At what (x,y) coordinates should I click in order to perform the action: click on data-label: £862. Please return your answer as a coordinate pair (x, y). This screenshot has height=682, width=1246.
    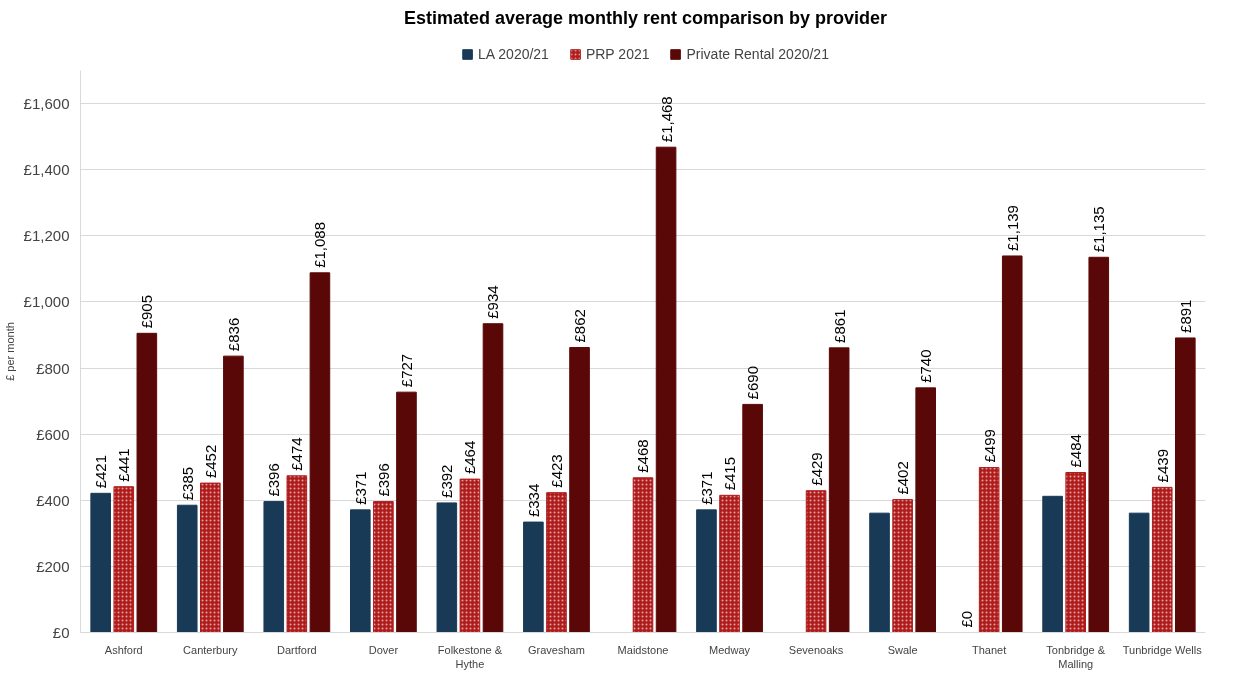
    Looking at the image, I should click on (580, 326).